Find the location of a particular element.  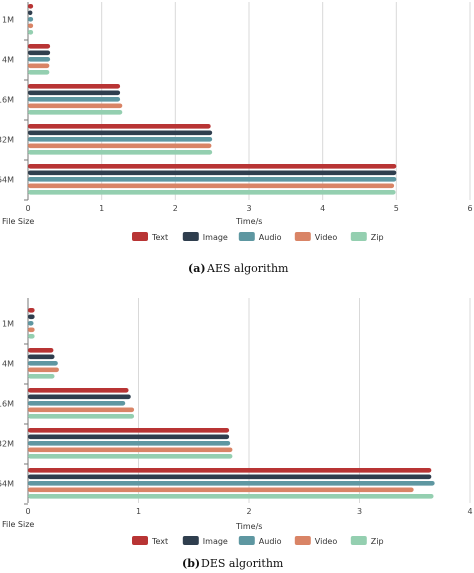

bar-image-64m is located at coordinates (212, 173).